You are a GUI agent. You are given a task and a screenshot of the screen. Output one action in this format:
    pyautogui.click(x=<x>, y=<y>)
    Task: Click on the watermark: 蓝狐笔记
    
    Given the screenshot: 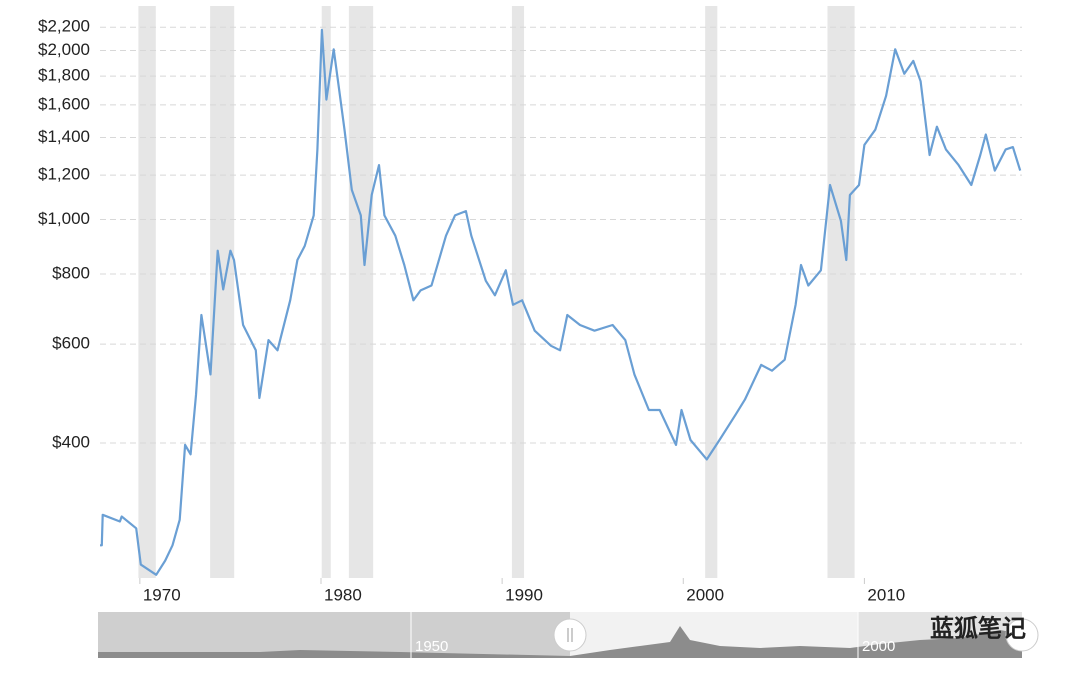 What is the action you would take?
    pyautogui.click(x=978, y=628)
    